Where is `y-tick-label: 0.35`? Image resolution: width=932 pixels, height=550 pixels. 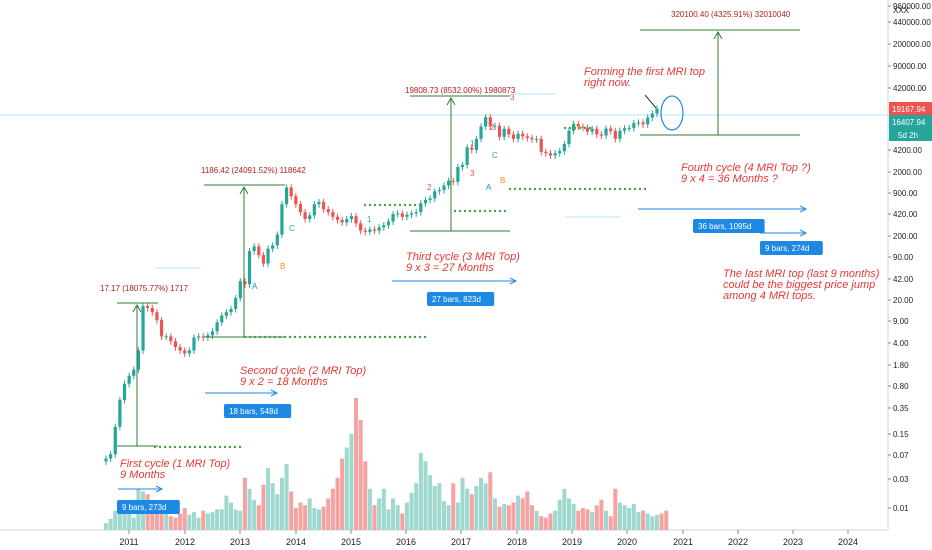
y-tick-label: 0.35 is located at coordinates (901, 408).